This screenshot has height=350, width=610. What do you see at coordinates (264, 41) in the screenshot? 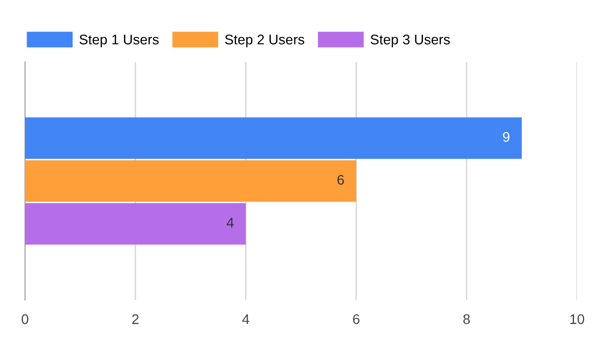
I see `legend-label: Step 2 Users` at bounding box center [264, 41].